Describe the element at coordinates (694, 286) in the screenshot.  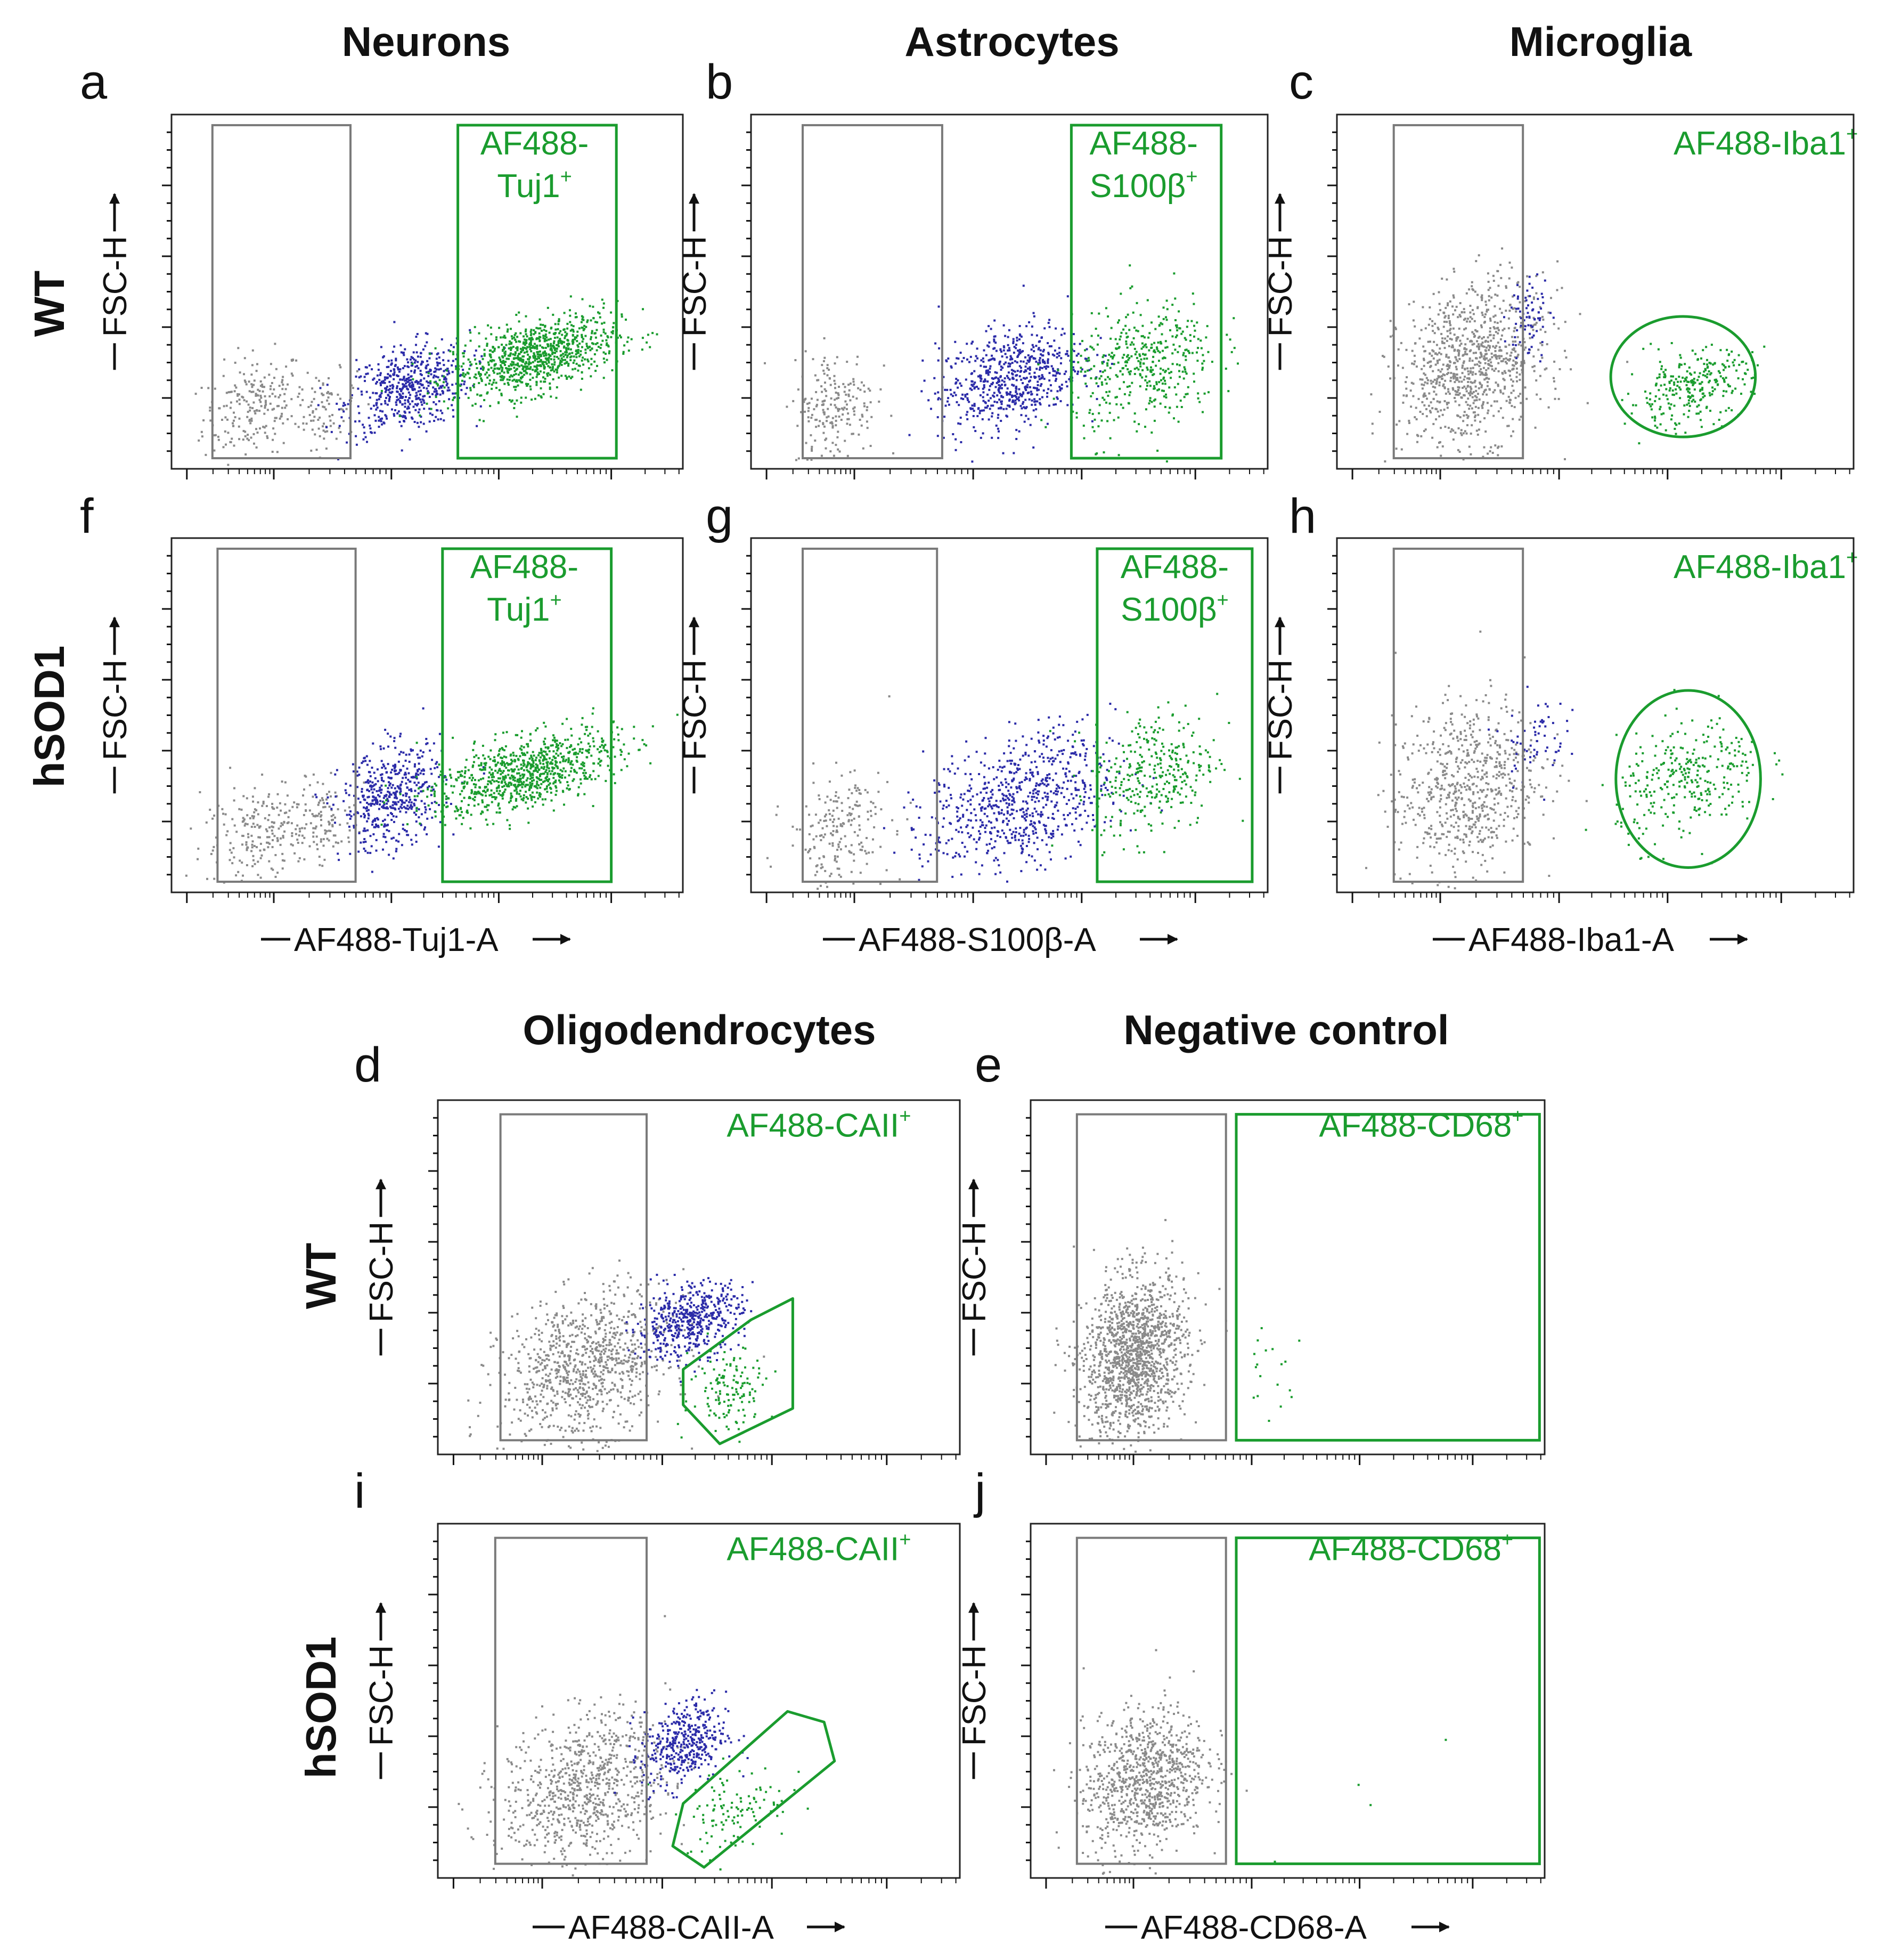
I see `y-axis-label-text: FSC-H` at that location.